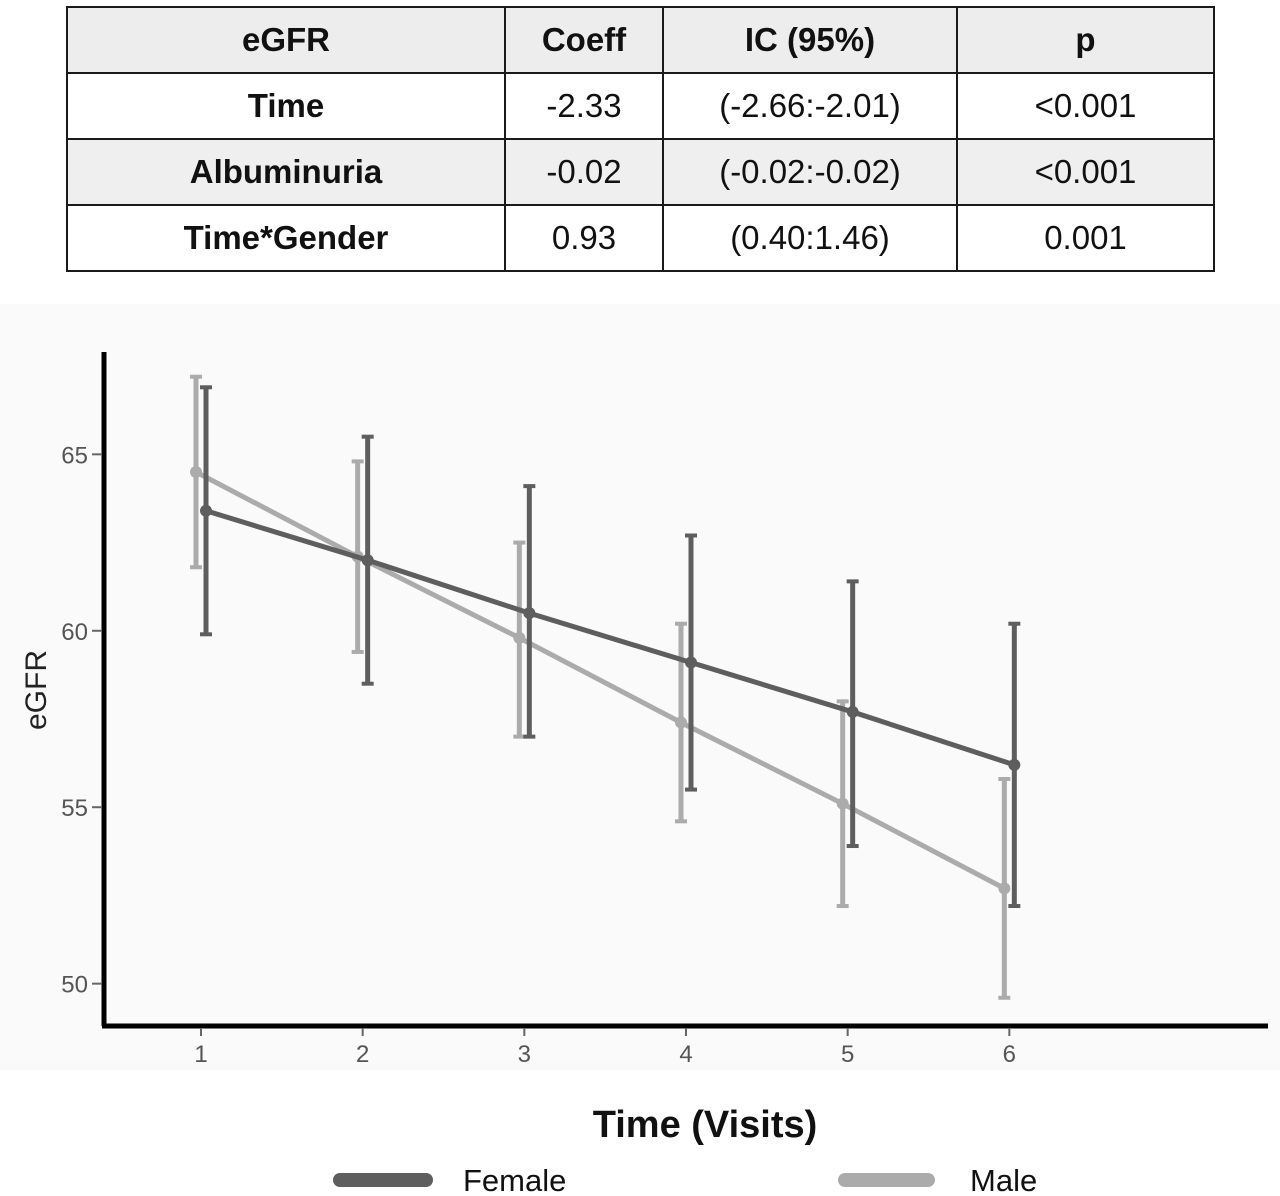  What do you see at coordinates (524, 1054) in the screenshot?
I see `x-tick-label: 3` at bounding box center [524, 1054].